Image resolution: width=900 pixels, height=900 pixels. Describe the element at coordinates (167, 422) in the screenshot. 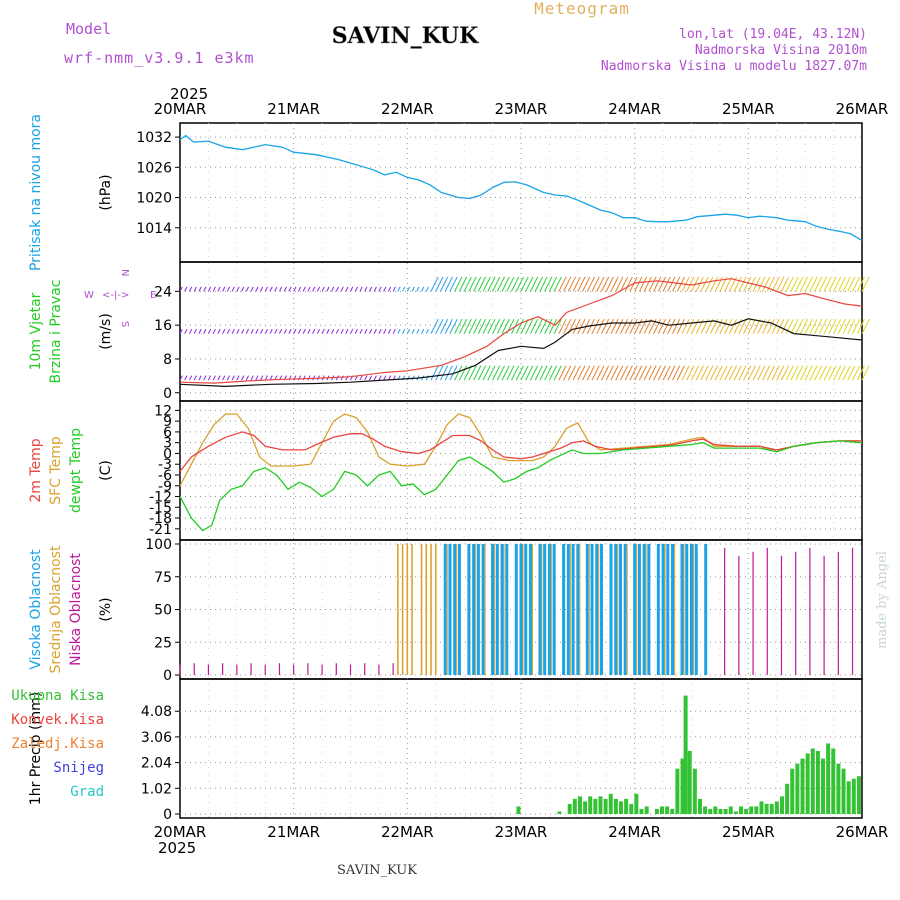

I see `y-tick-label: 9` at that location.